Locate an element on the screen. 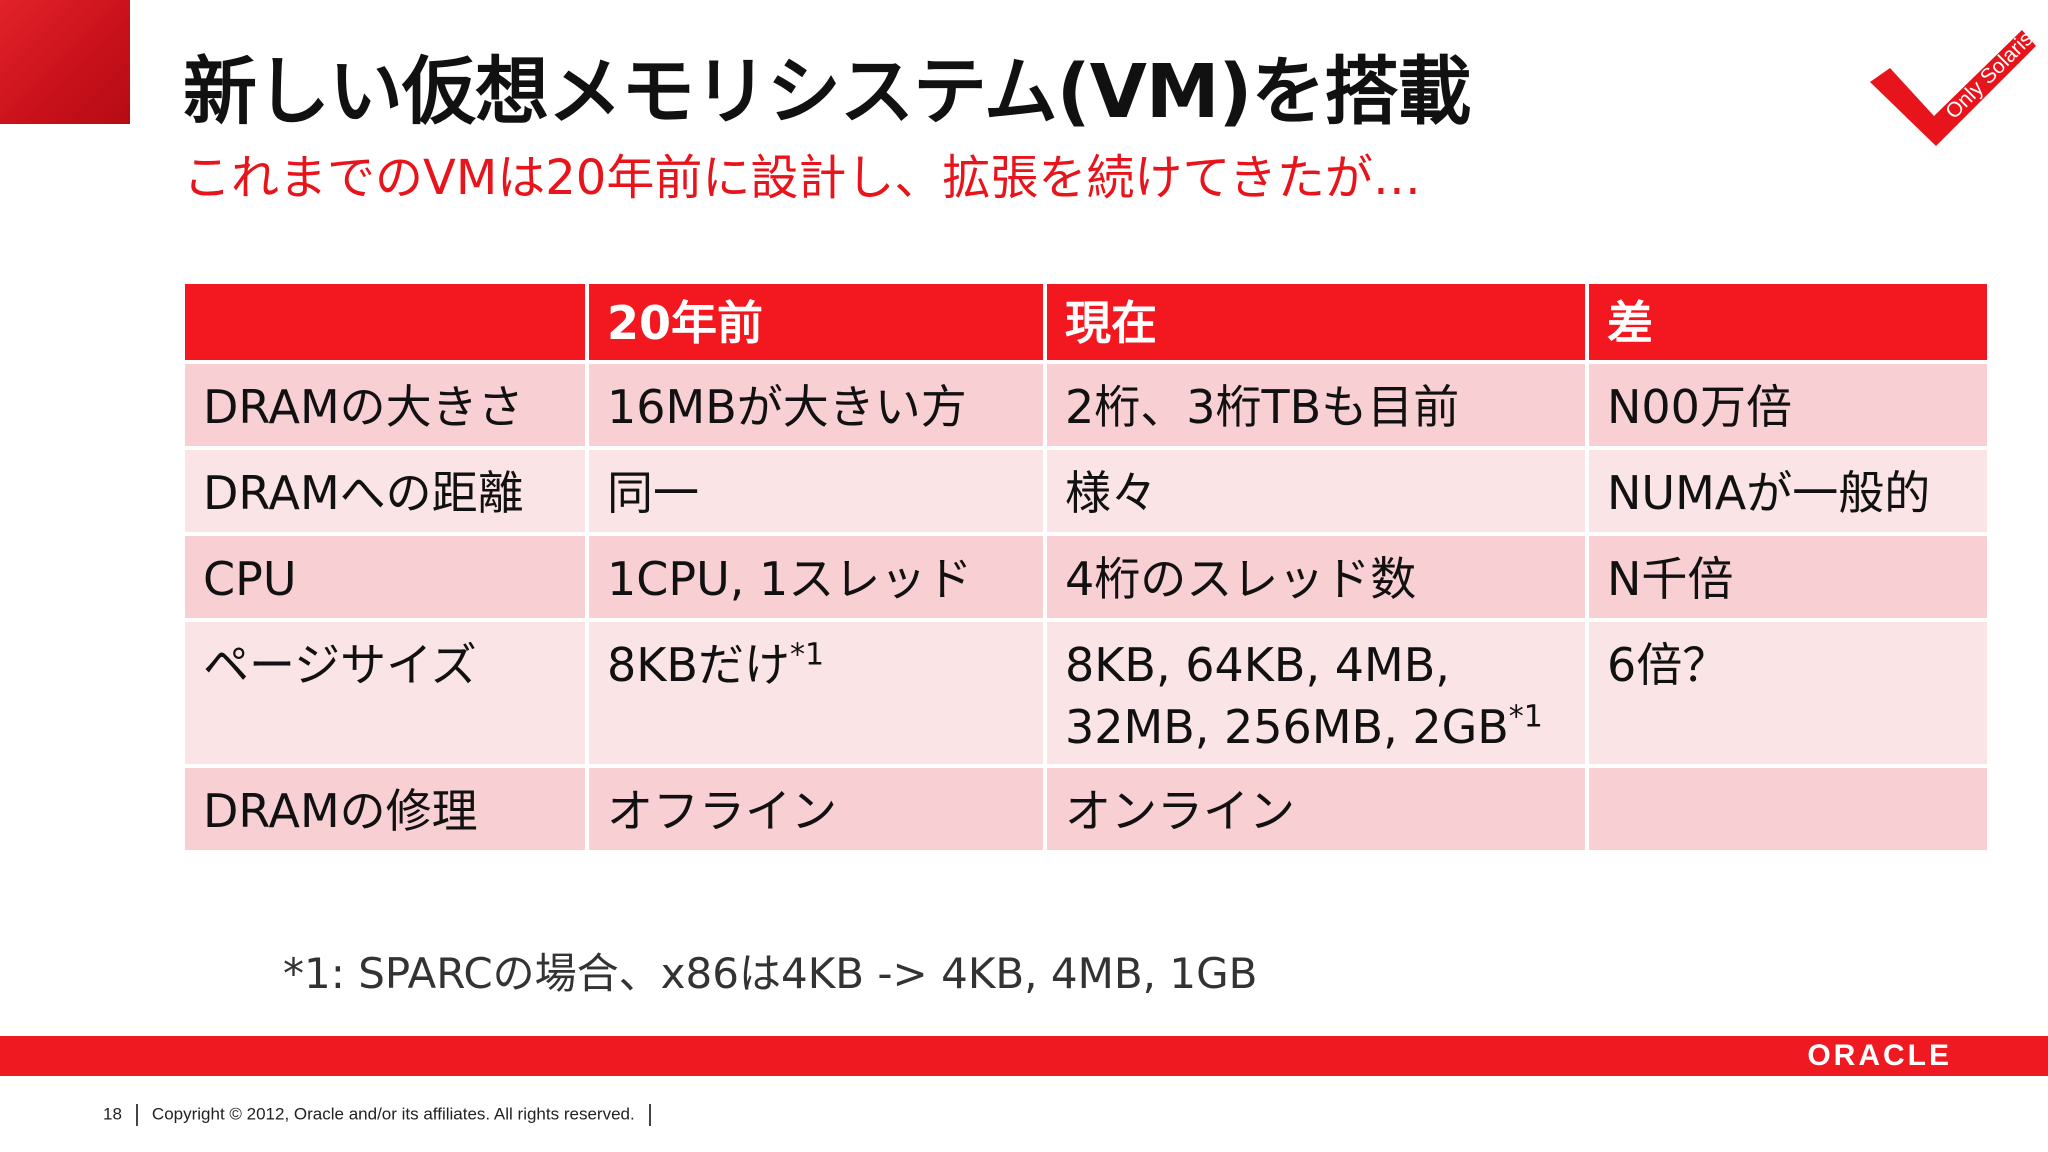 The height and width of the screenshot is (1152, 2048). row-now: 8KB, 64KB, 4MB, is located at coordinates (1257, 665).